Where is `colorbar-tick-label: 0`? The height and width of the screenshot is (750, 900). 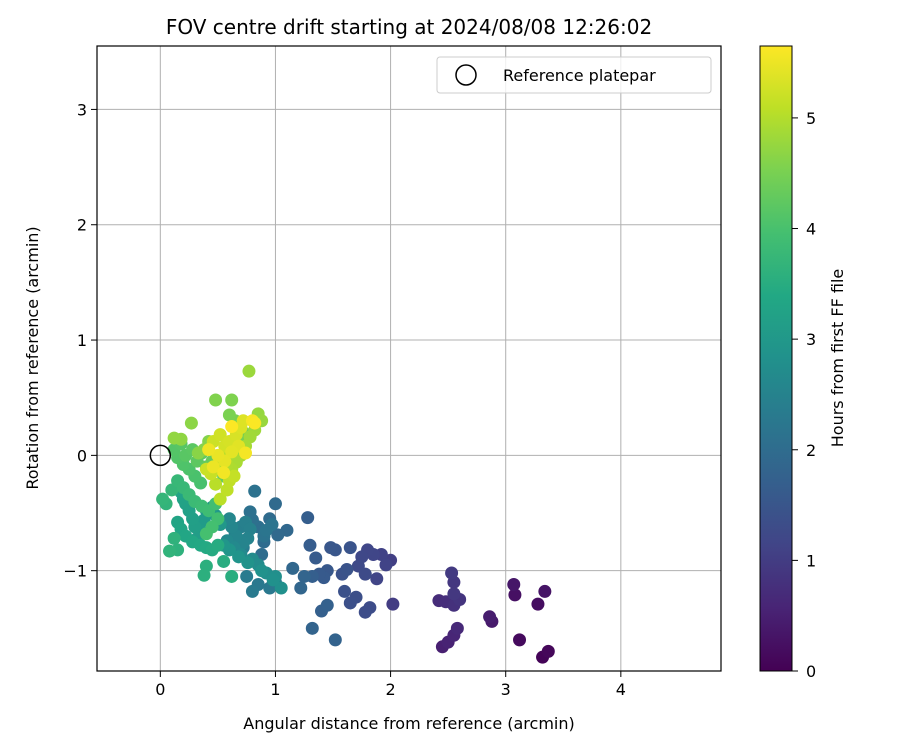
colorbar-tick-label: 0 is located at coordinates (811, 671).